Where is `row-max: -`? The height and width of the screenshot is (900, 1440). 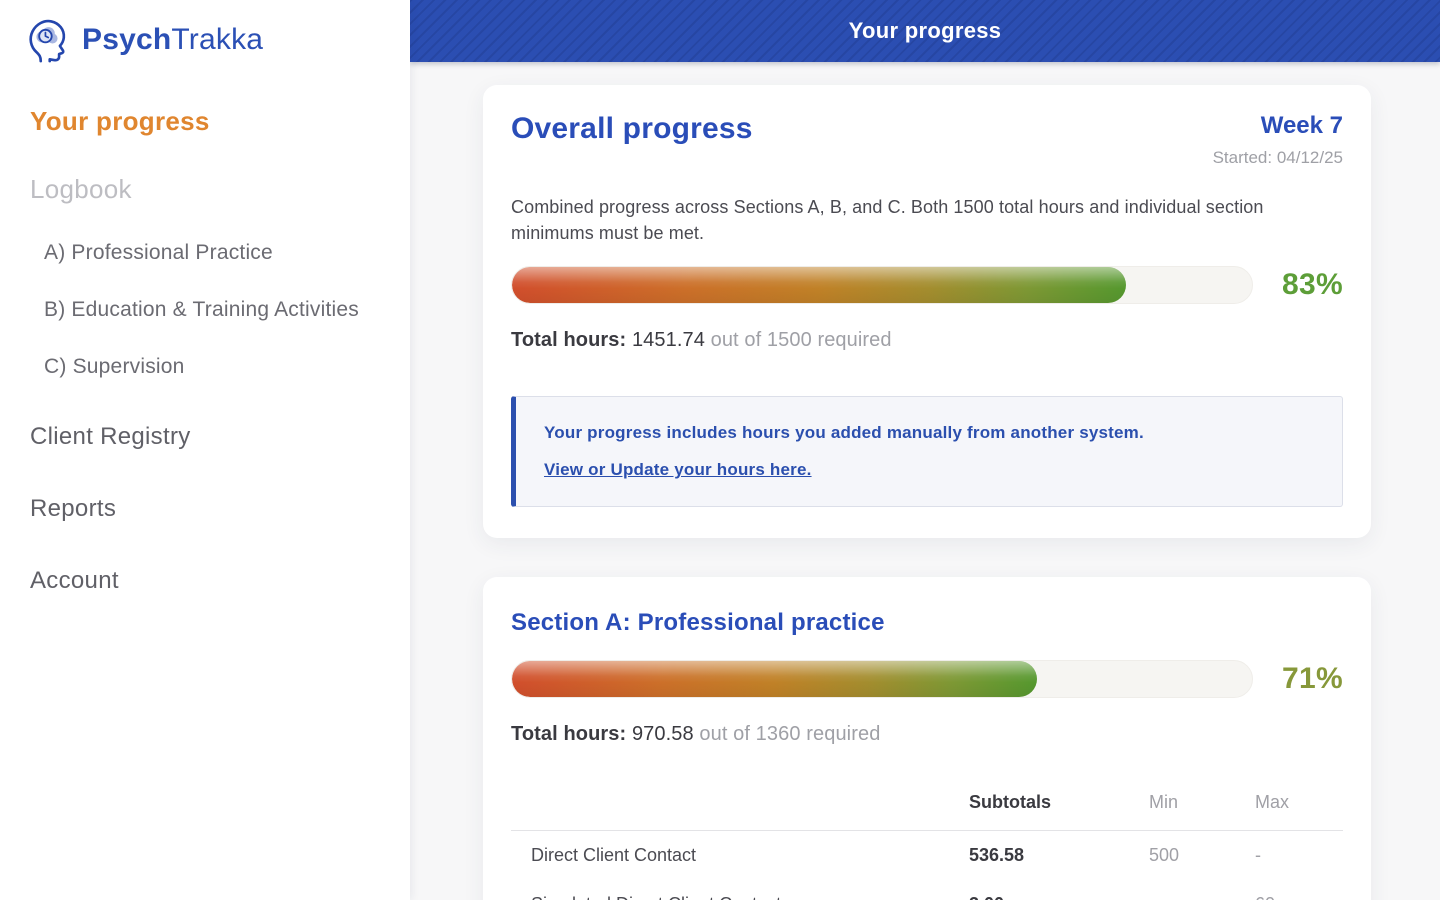
row-max: - is located at coordinates (1258, 855).